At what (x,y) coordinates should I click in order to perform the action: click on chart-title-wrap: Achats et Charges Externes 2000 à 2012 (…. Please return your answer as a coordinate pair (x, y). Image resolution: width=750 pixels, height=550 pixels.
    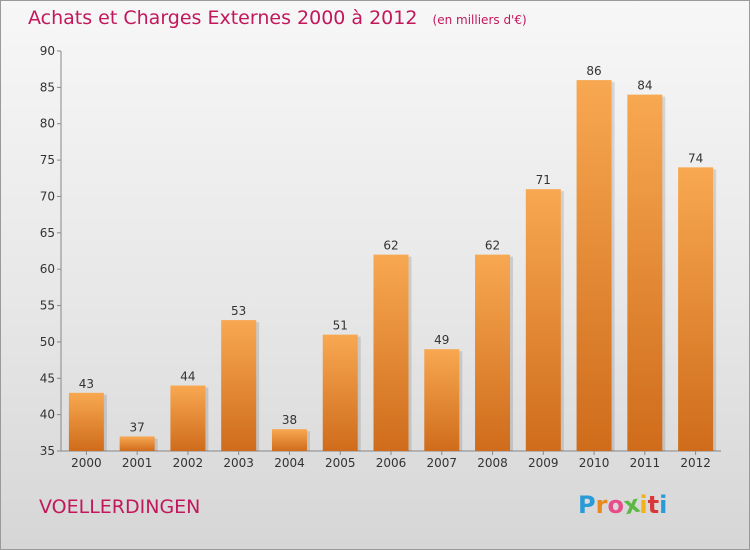
    Looking at the image, I should click on (277, 18).